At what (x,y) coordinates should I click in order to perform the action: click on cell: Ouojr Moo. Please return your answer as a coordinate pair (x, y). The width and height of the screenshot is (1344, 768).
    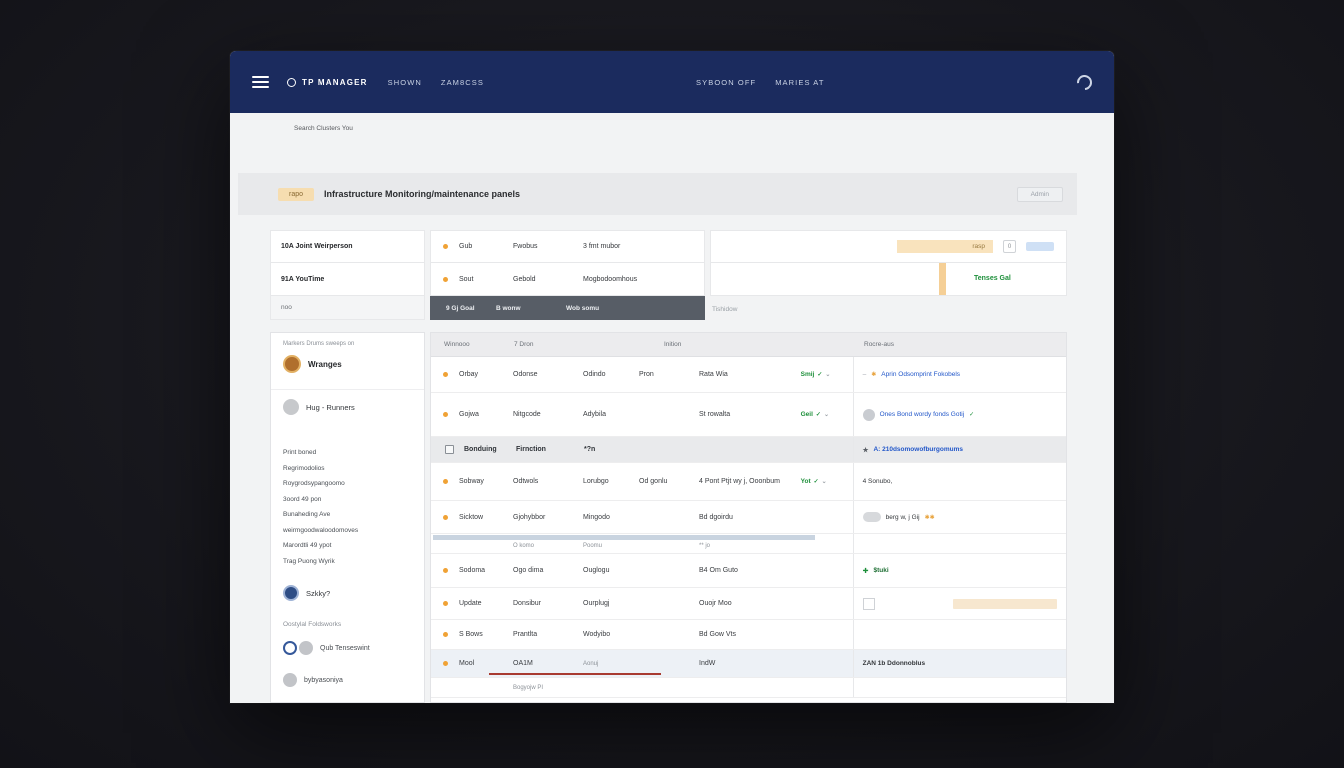
    Looking at the image, I should click on (715, 603).